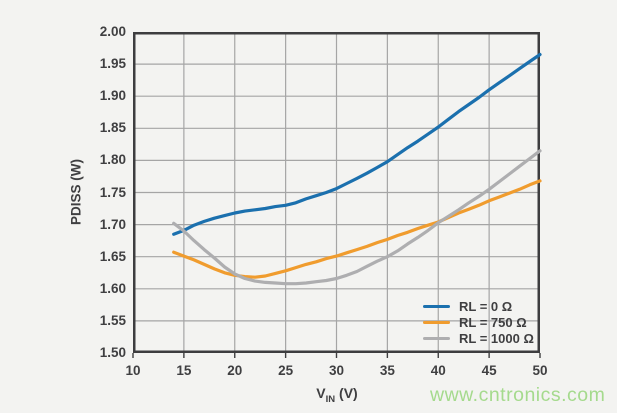  I want to click on x-axis-title-unit: (V), so click(346, 393).